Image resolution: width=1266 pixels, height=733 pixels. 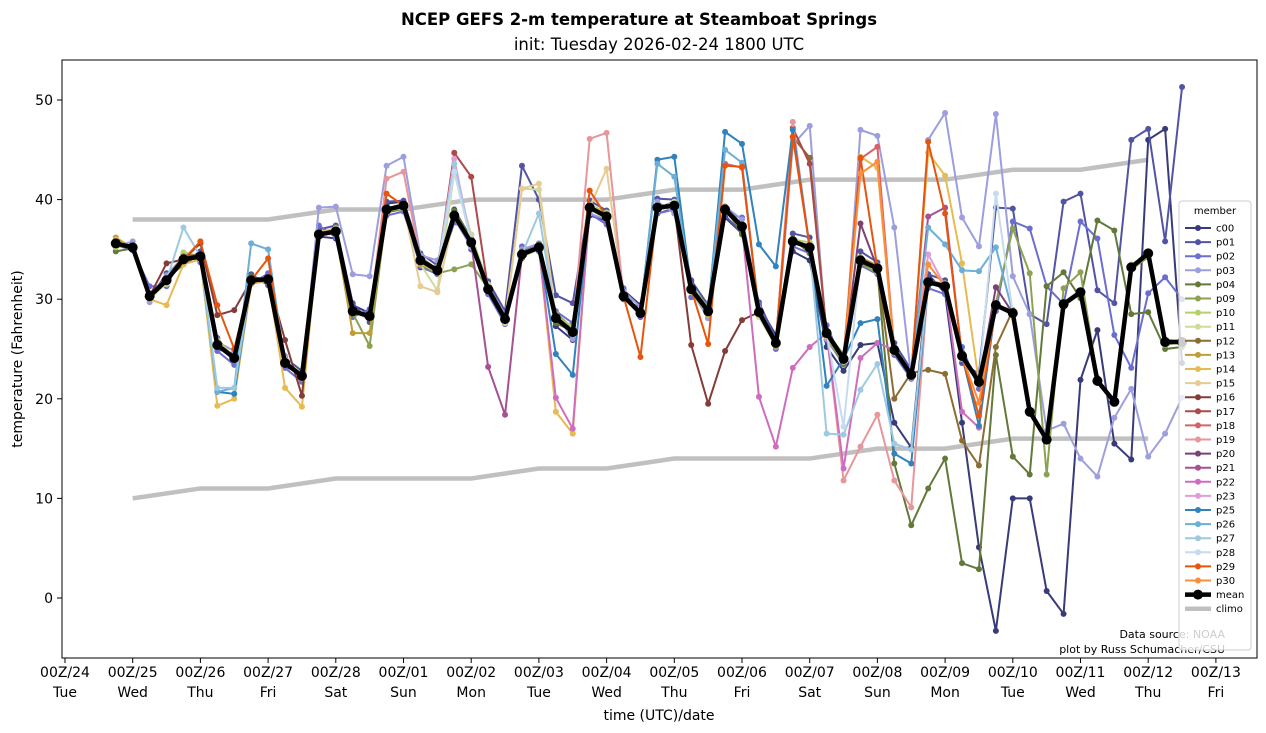 What do you see at coordinates (1225, 341) in the screenshot?
I see `legend-label-p12: p12` at bounding box center [1225, 341].